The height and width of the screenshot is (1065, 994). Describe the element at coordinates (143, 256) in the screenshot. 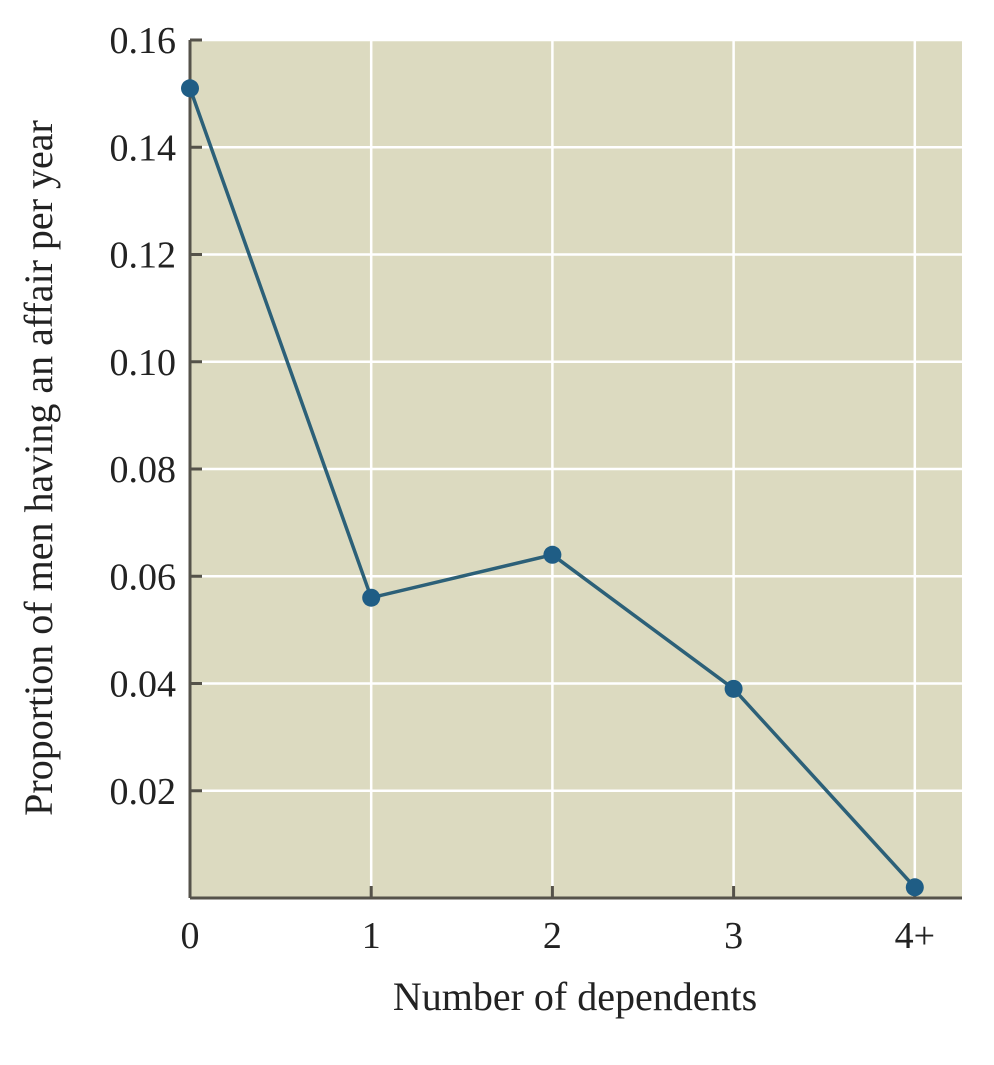

I see `y-tick-label: 0.12` at that location.